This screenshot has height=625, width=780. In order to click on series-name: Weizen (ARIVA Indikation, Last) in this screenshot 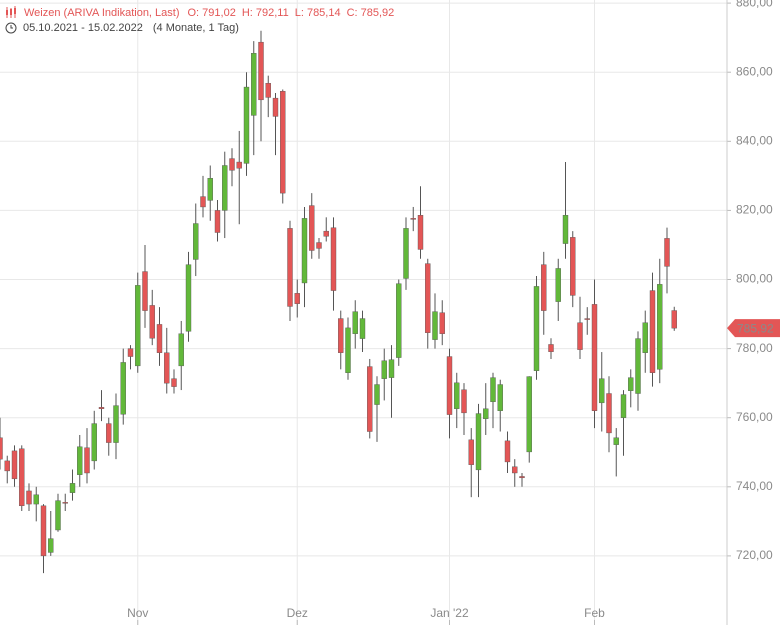, I will do `click(102, 12)`.